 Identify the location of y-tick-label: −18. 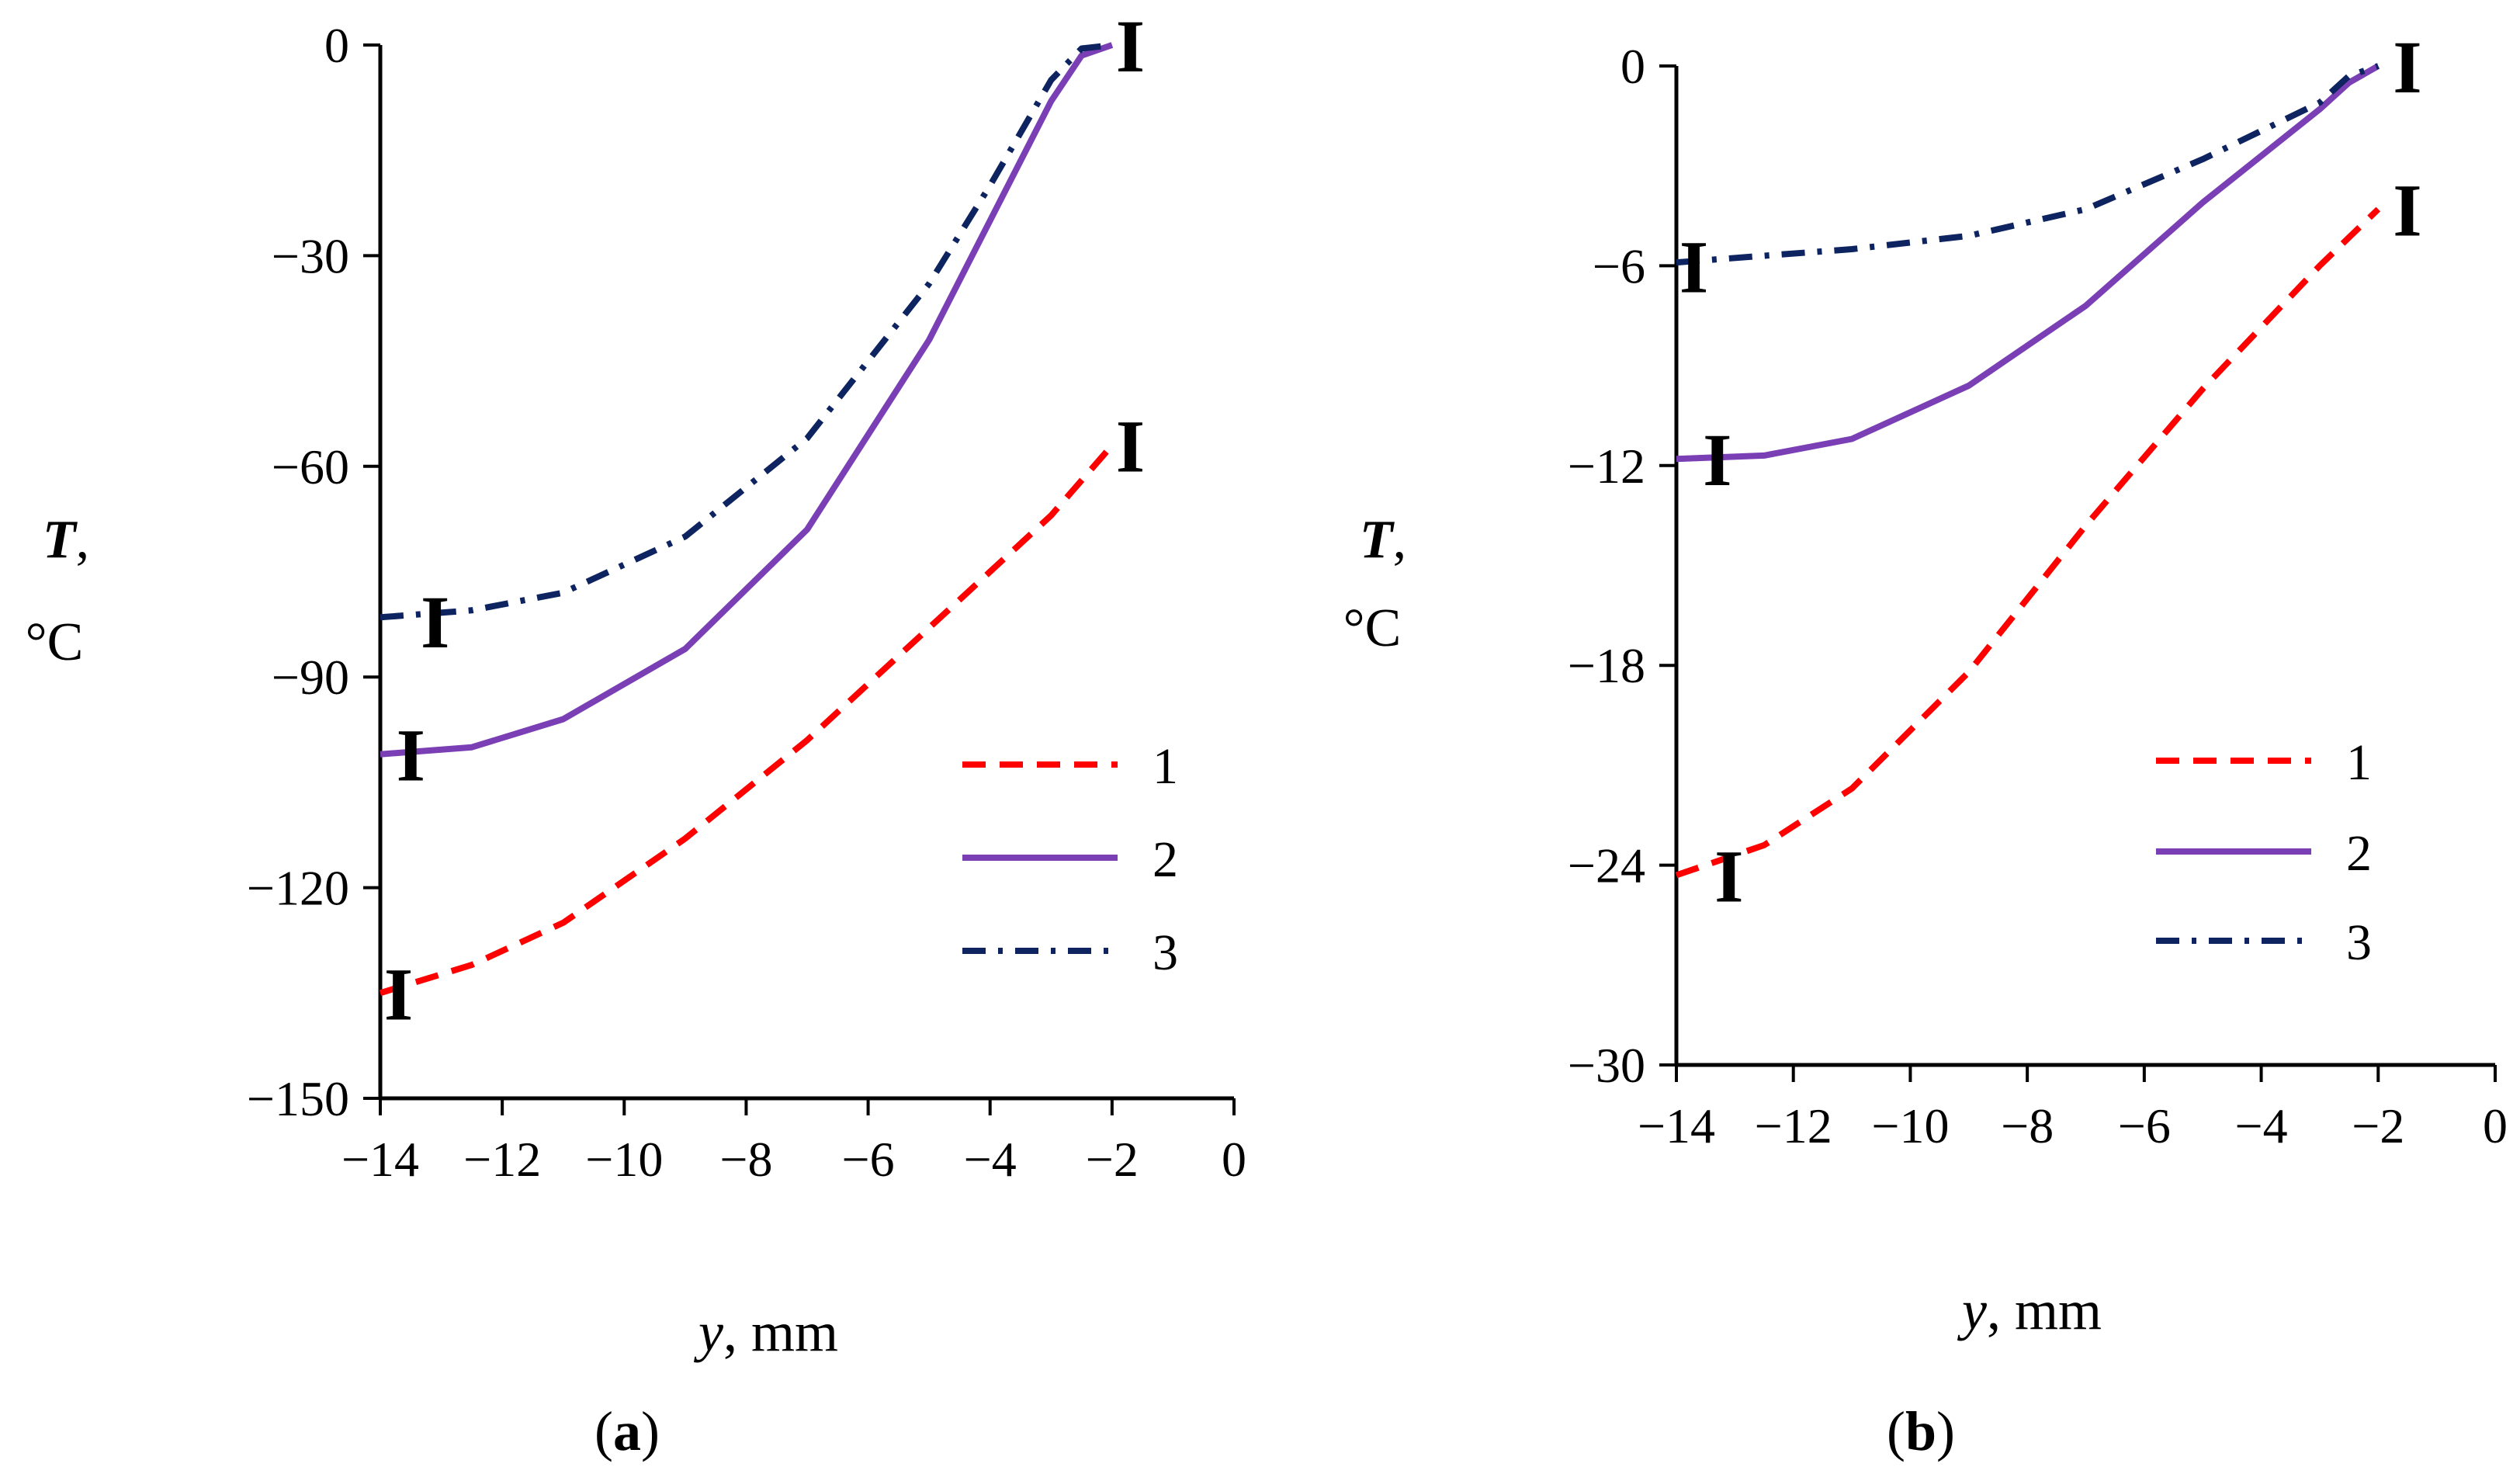
(1607, 665).